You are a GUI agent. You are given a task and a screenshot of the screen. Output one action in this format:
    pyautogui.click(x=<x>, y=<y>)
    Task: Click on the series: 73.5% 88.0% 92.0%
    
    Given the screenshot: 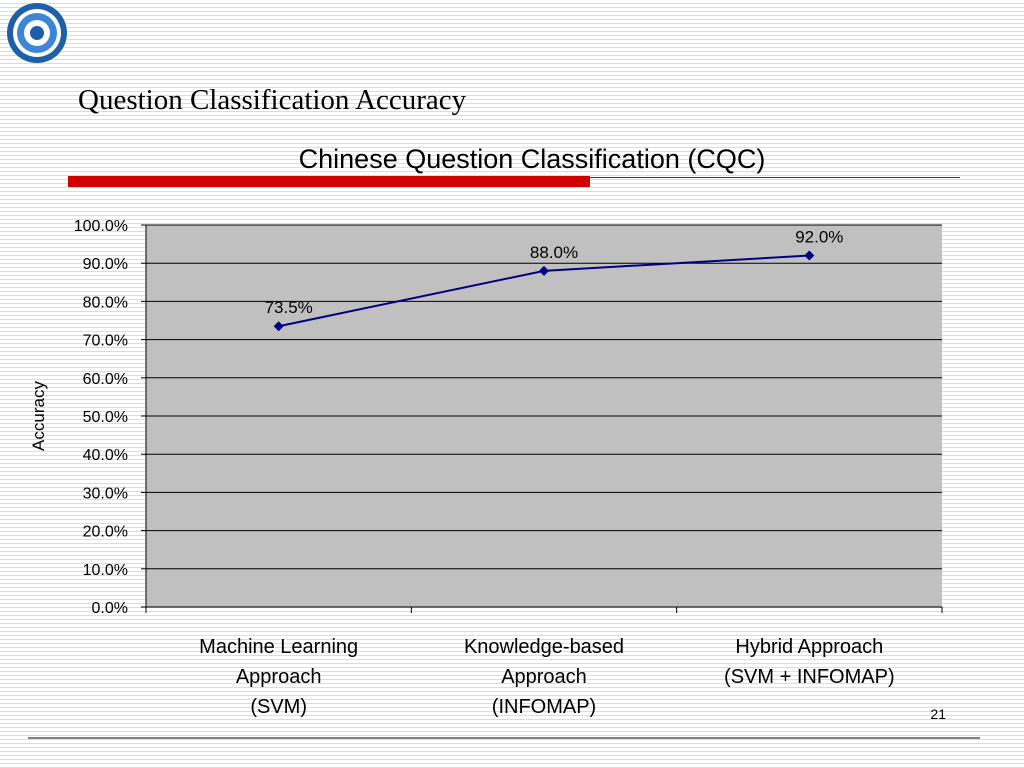 What is the action you would take?
    pyautogui.click(x=554, y=280)
    